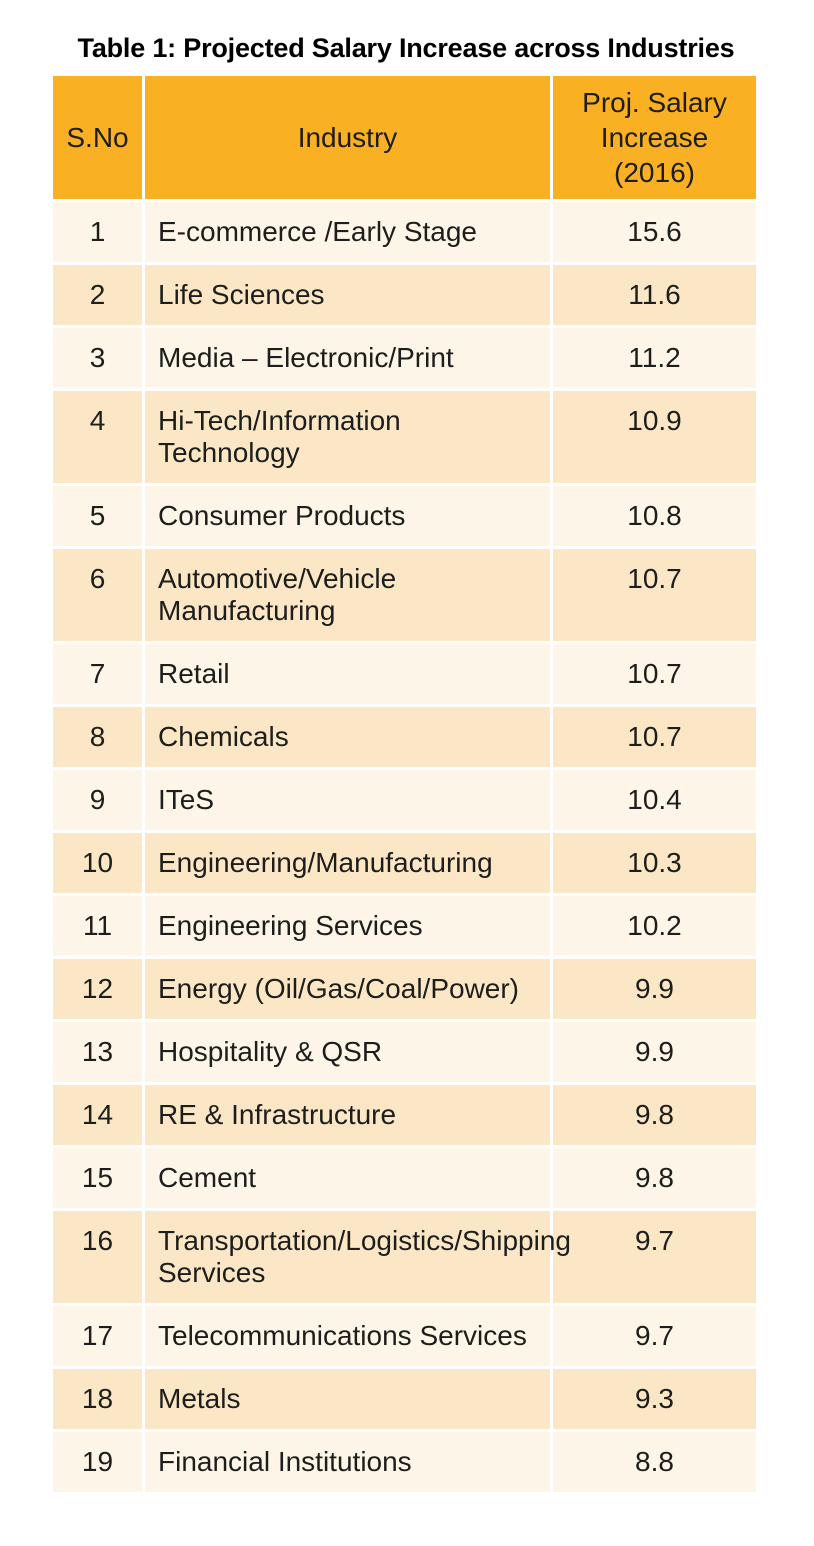  I want to click on table-row: 18 Metals 9.3, so click(406, 1400).